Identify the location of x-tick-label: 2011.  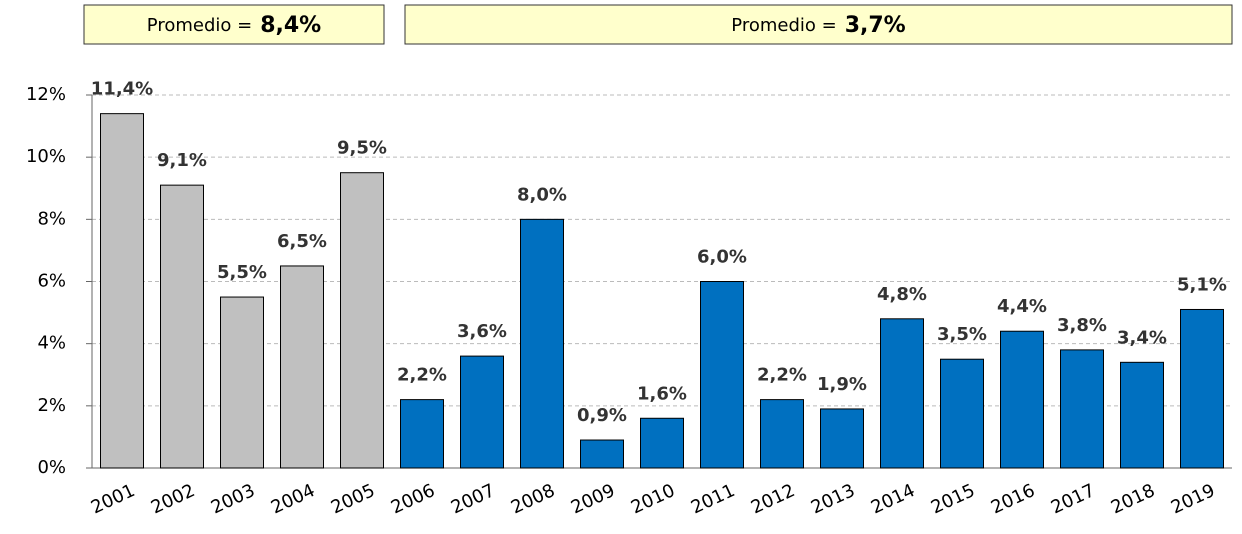
(713, 499).